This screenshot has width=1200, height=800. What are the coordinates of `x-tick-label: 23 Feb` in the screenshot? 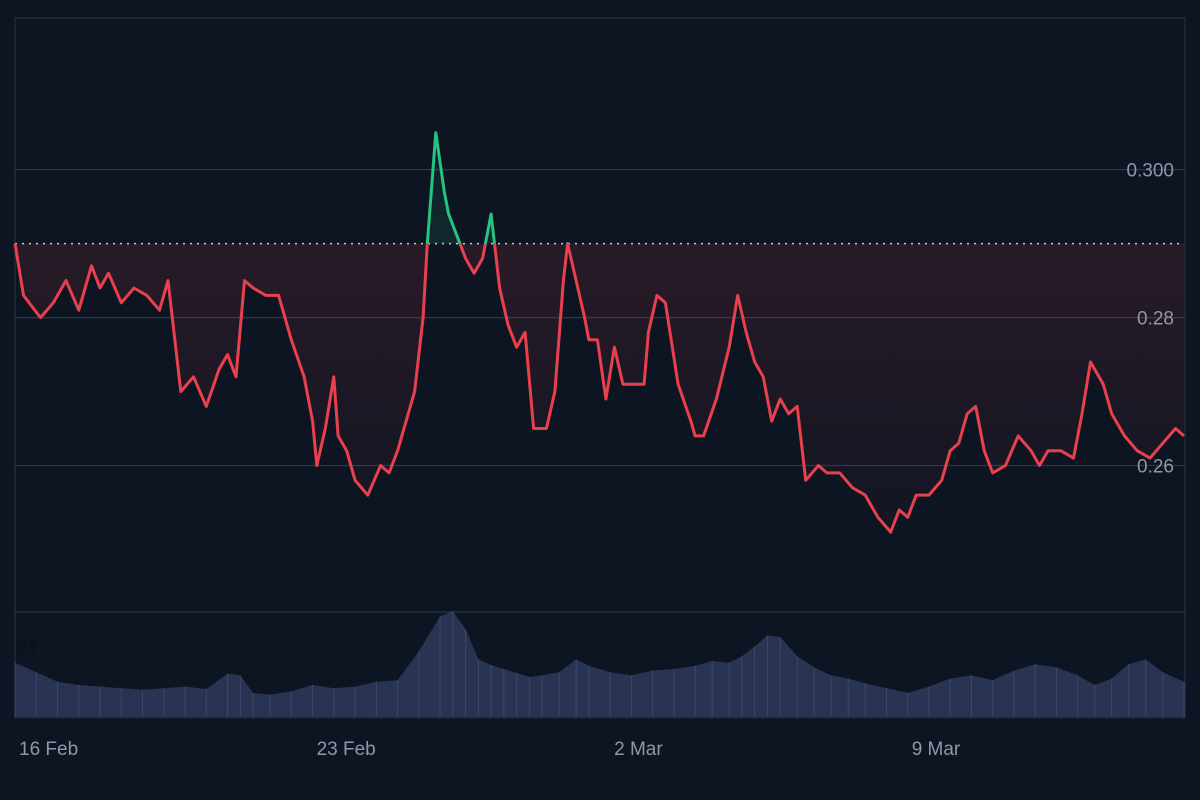 It's located at (346, 749).